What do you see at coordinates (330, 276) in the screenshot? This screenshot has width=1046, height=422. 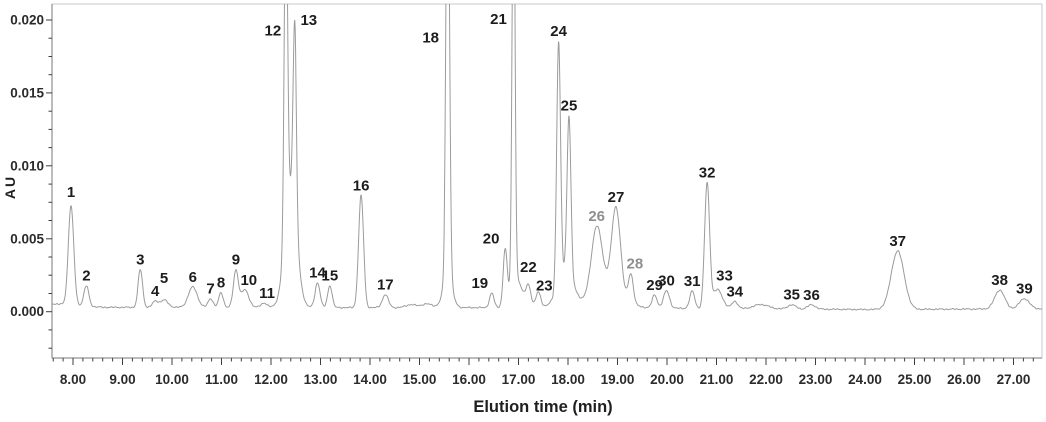 I see `peak-label-15: 15` at bounding box center [330, 276].